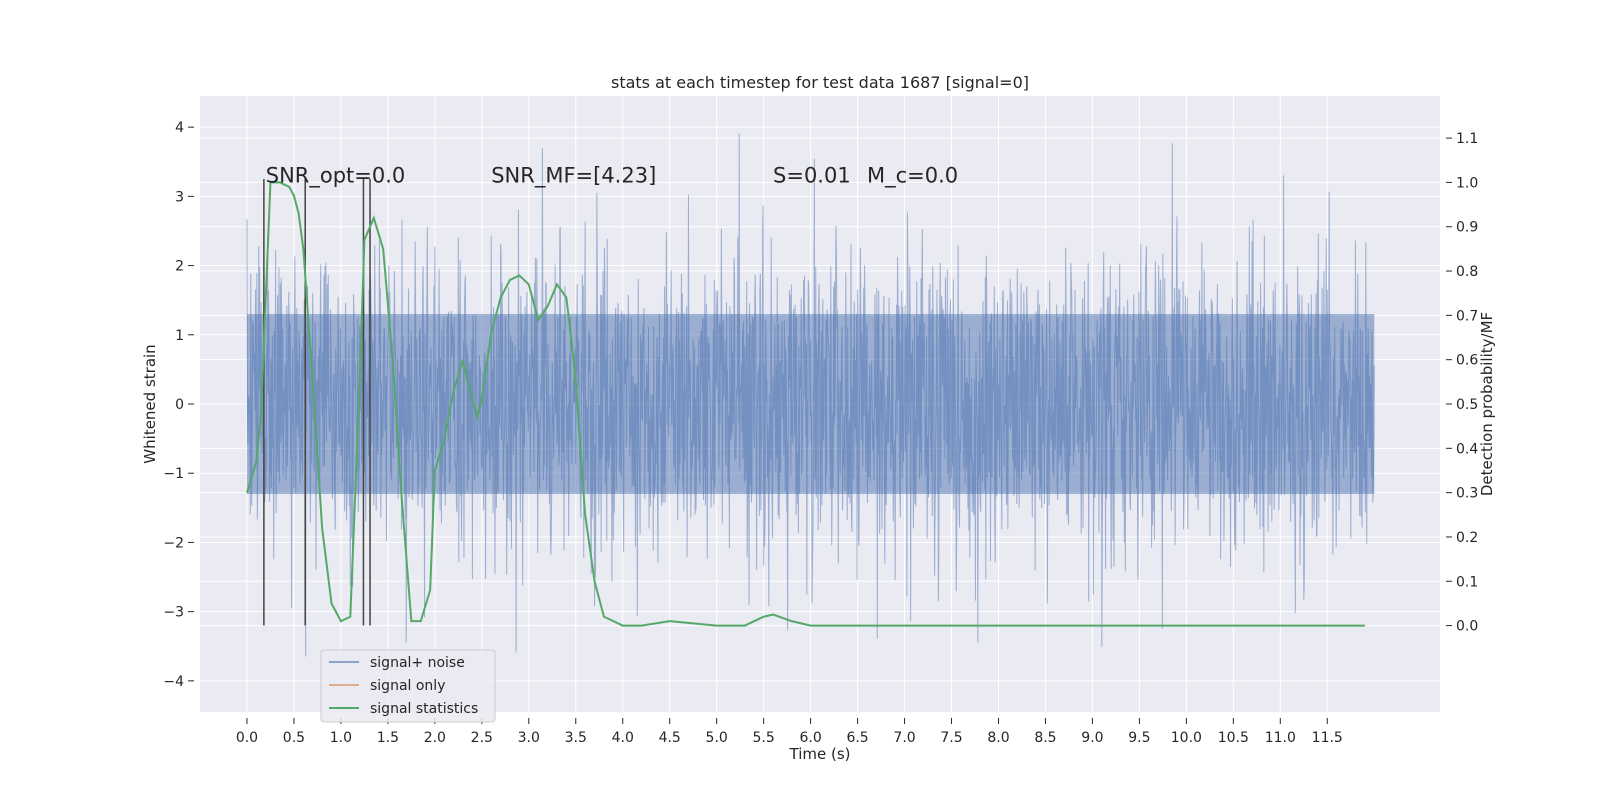 The height and width of the screenshot is (800, 1600). I want to click on x-tick-label: 3.0, so click(529, 738).